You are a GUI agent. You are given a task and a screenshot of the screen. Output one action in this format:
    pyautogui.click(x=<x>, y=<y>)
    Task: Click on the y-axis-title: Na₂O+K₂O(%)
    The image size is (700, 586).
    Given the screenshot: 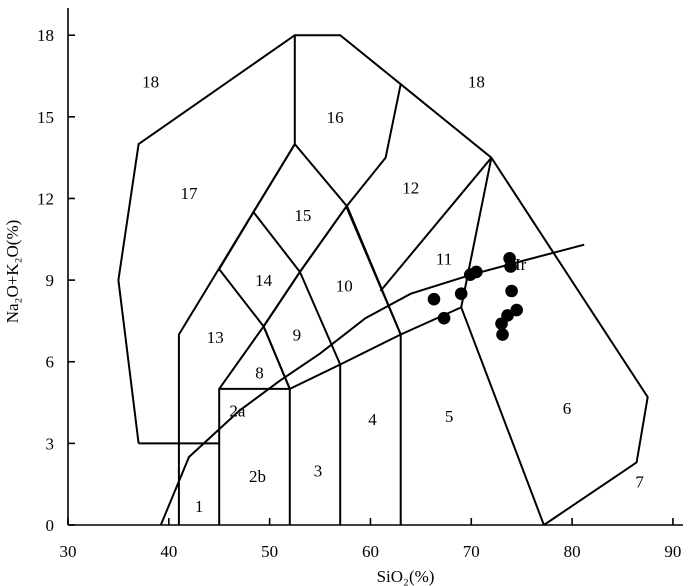 What is the action you would take?
    pyautogui.click(x=12, y=272)
    